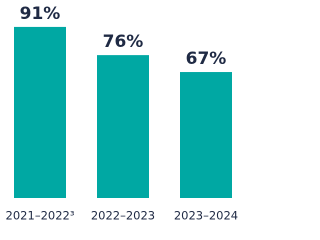  Describe the element at coordinates (206, 59) in the screenshot. I see `value-label: 67%` at that location.